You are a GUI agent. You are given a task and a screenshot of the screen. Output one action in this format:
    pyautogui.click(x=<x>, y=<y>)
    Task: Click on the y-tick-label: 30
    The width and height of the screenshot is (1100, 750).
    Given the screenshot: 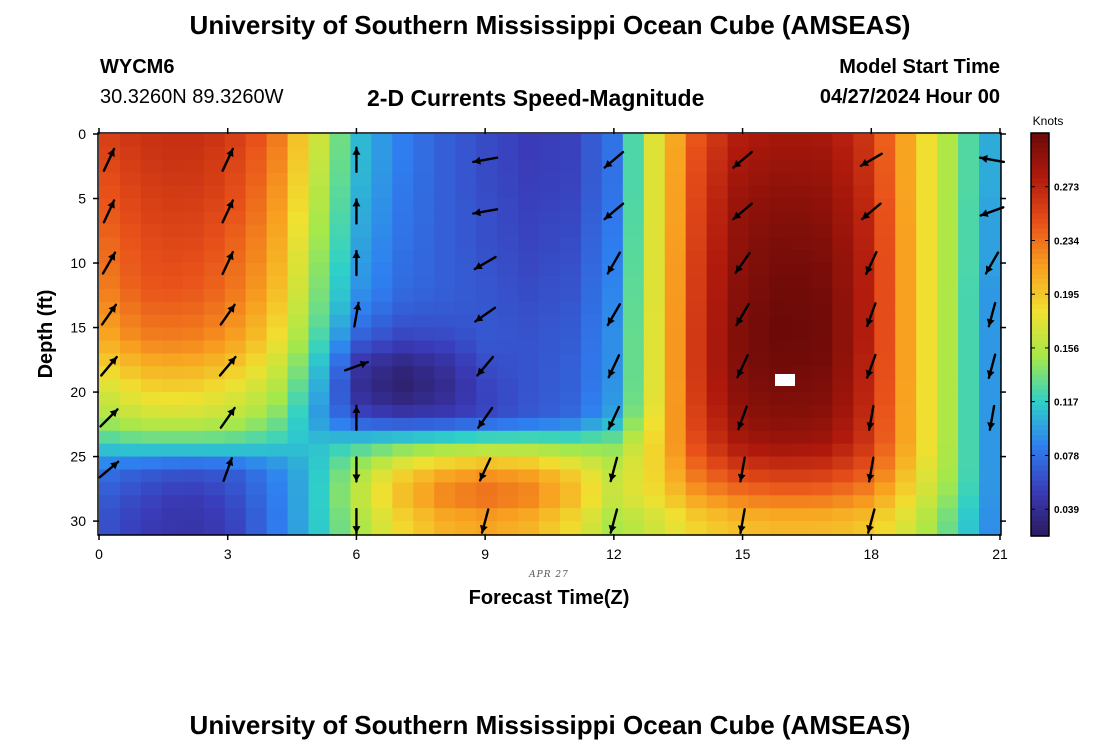 What is the action you would take?
    pyautogui.click(x=78, y=521)
    